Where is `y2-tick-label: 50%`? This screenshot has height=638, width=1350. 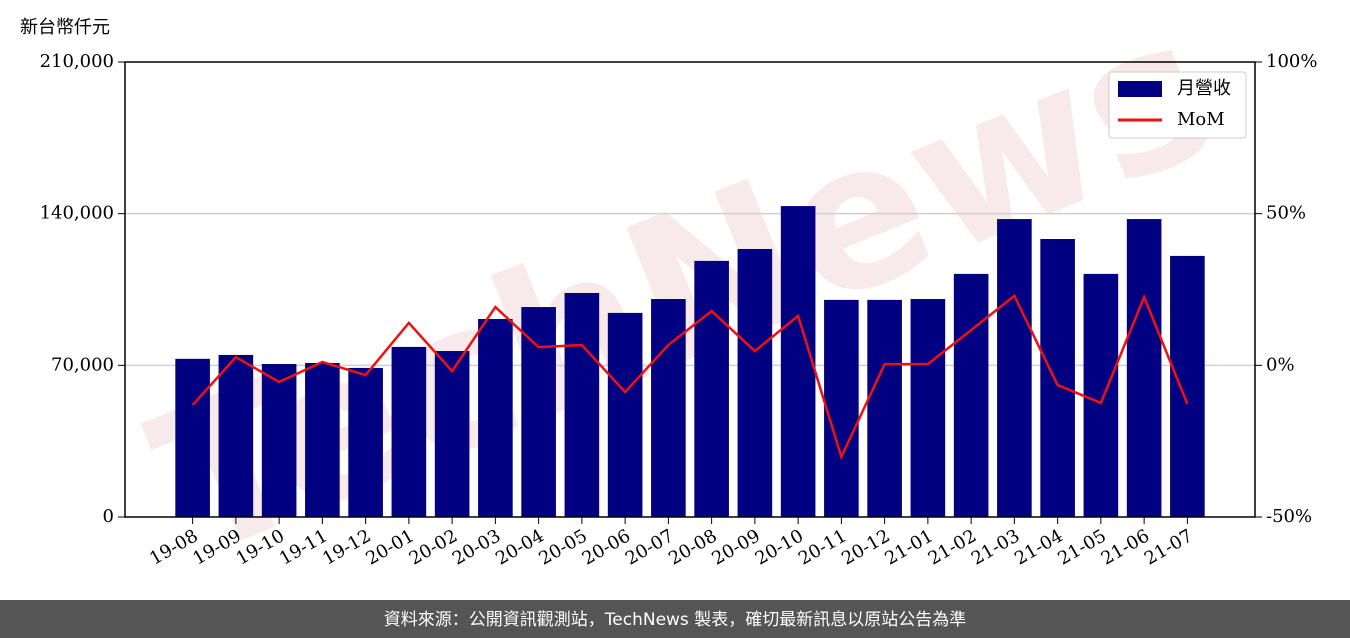 y2-tick-label: 50% is located at coordinates (1286, 213).